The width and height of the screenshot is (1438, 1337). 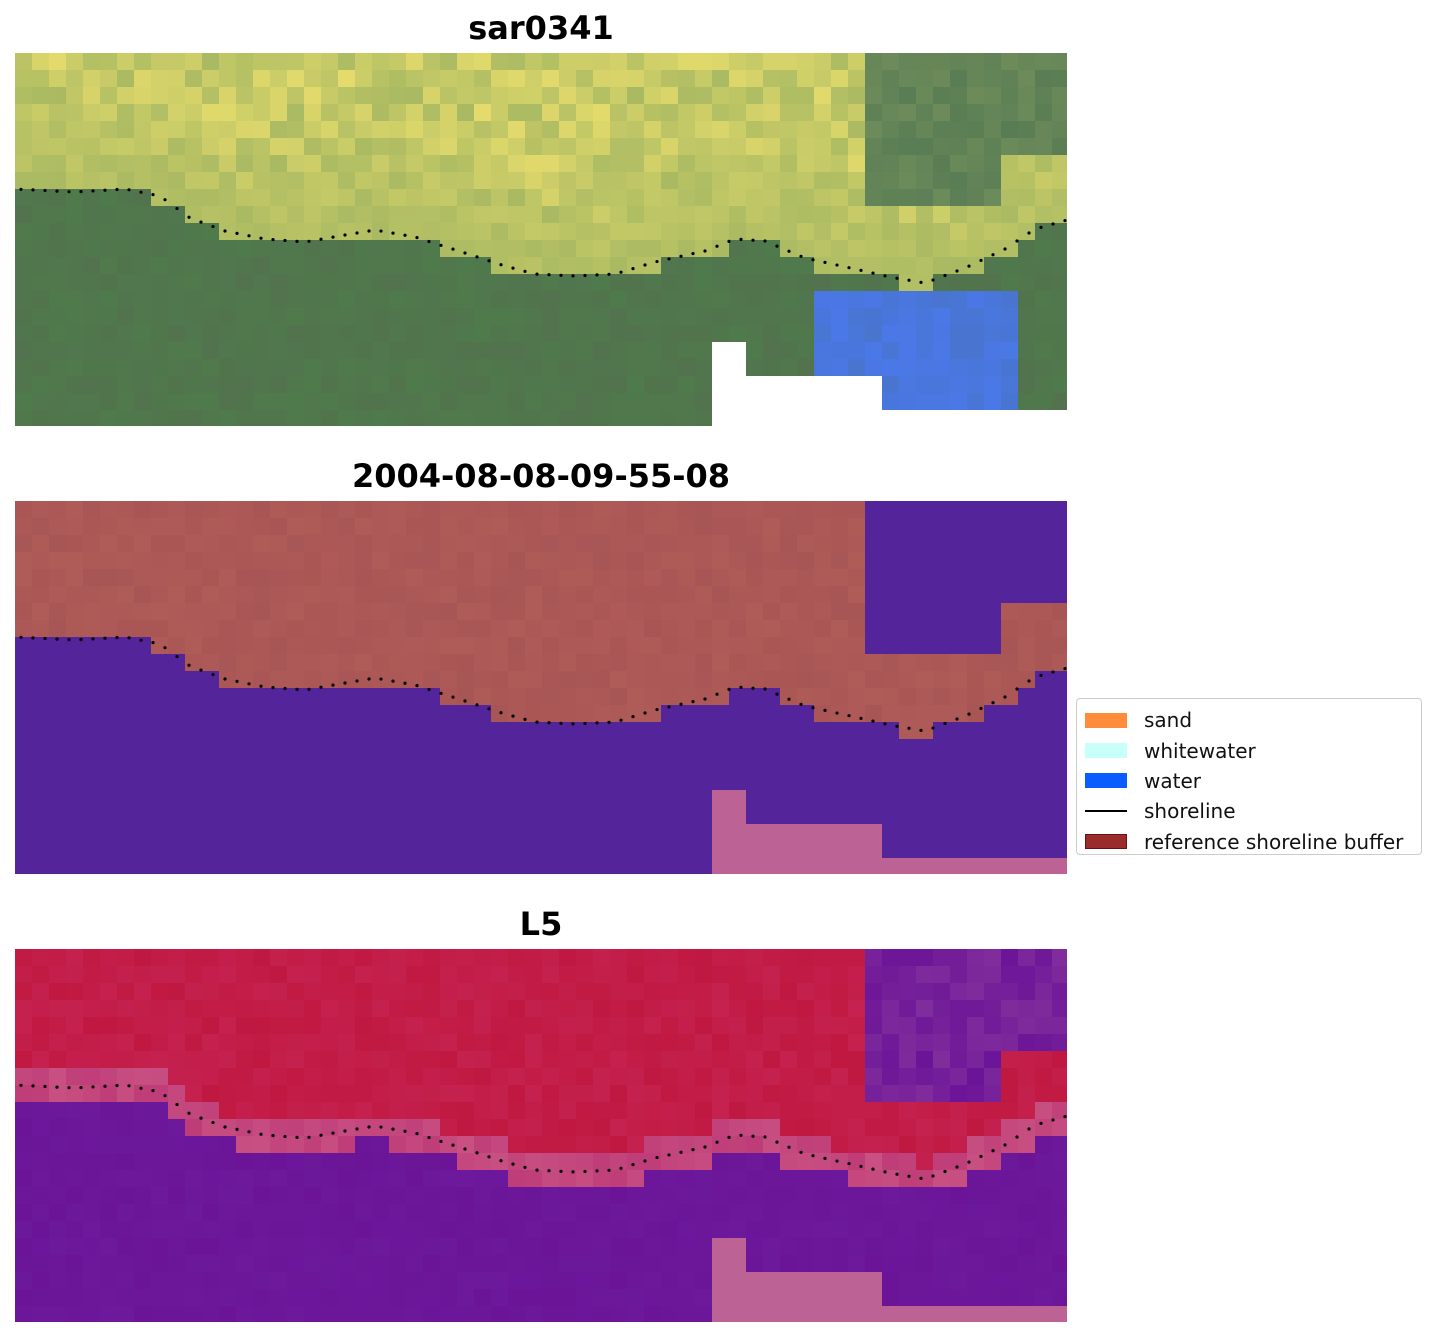 What do you see at coordinates (1249, 811) in the screenshot?
I see `legend-item-shoreline: shoreline` at bounding box center [1249, 811].